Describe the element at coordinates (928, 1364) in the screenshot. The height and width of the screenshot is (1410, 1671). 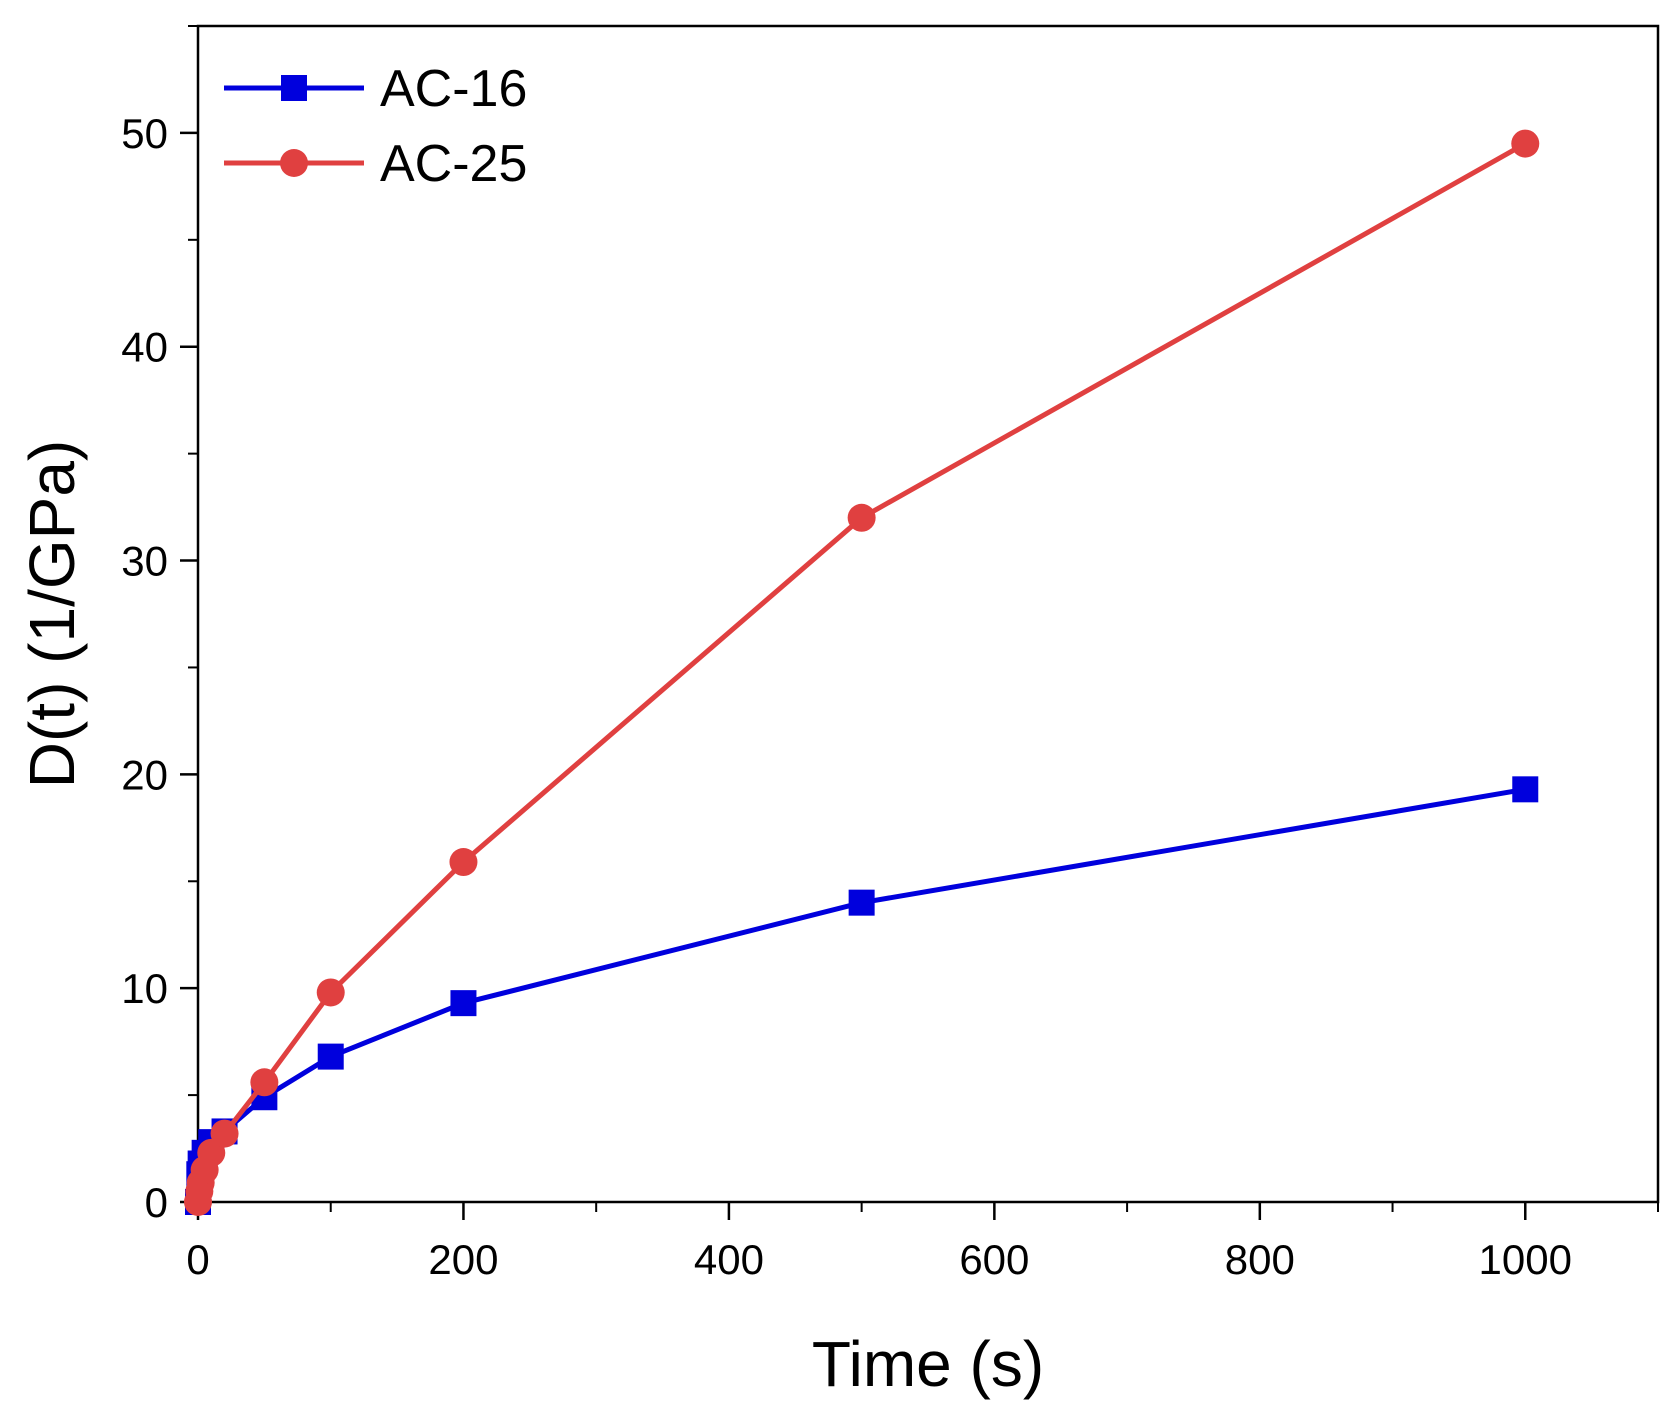
I see `x-axis-title: Time (s)` at that location.